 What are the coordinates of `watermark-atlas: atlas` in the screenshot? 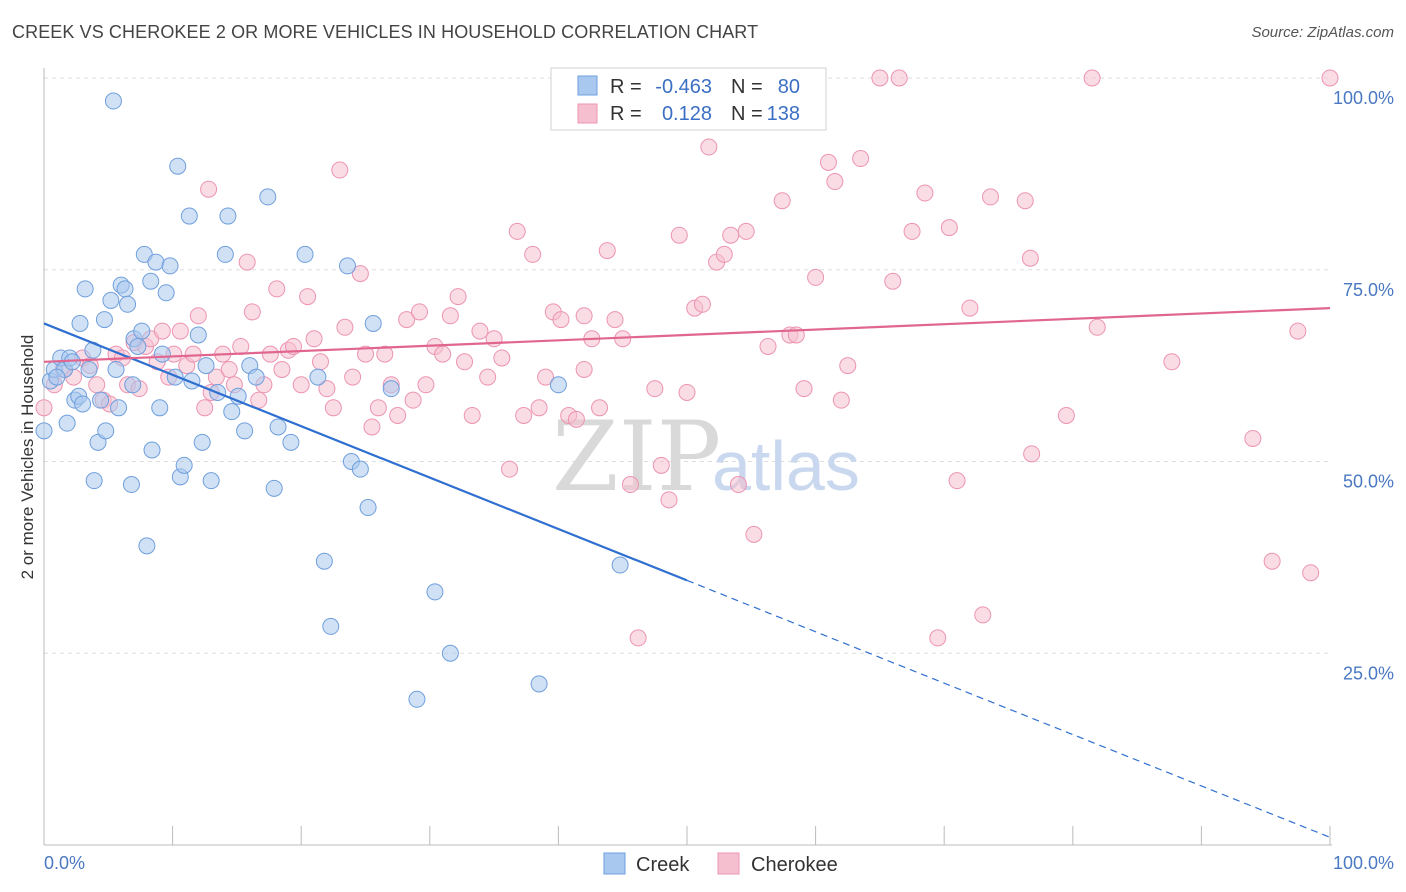 It's located at (786, 466).